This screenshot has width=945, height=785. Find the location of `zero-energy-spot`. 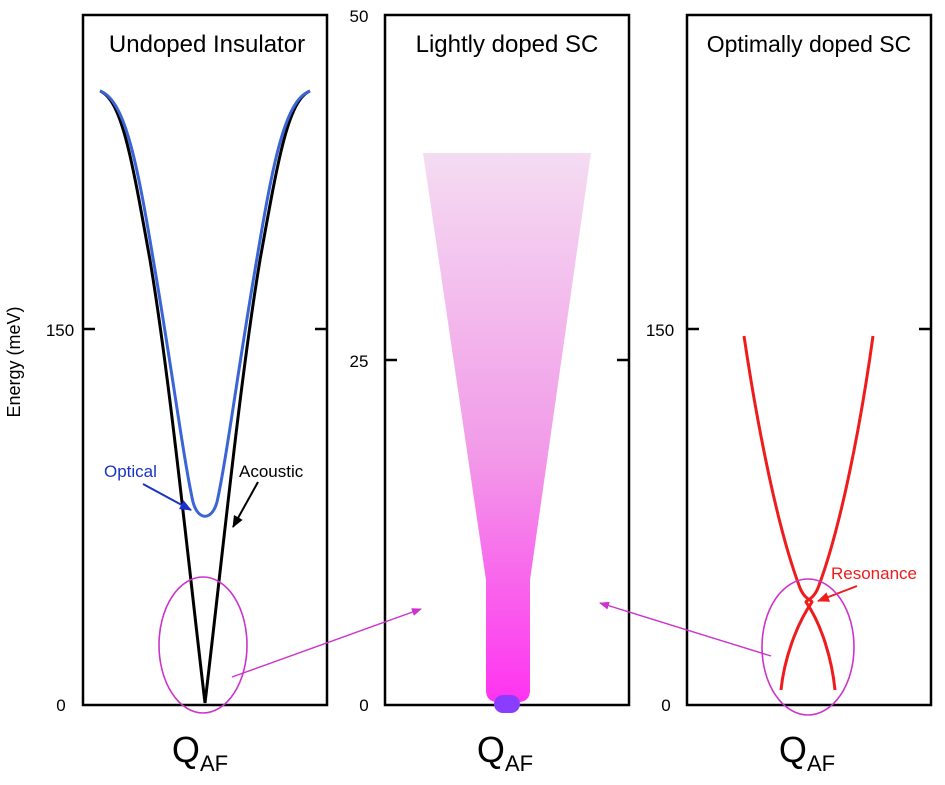

zero-energy-spot is located at coordinates (507, 704).